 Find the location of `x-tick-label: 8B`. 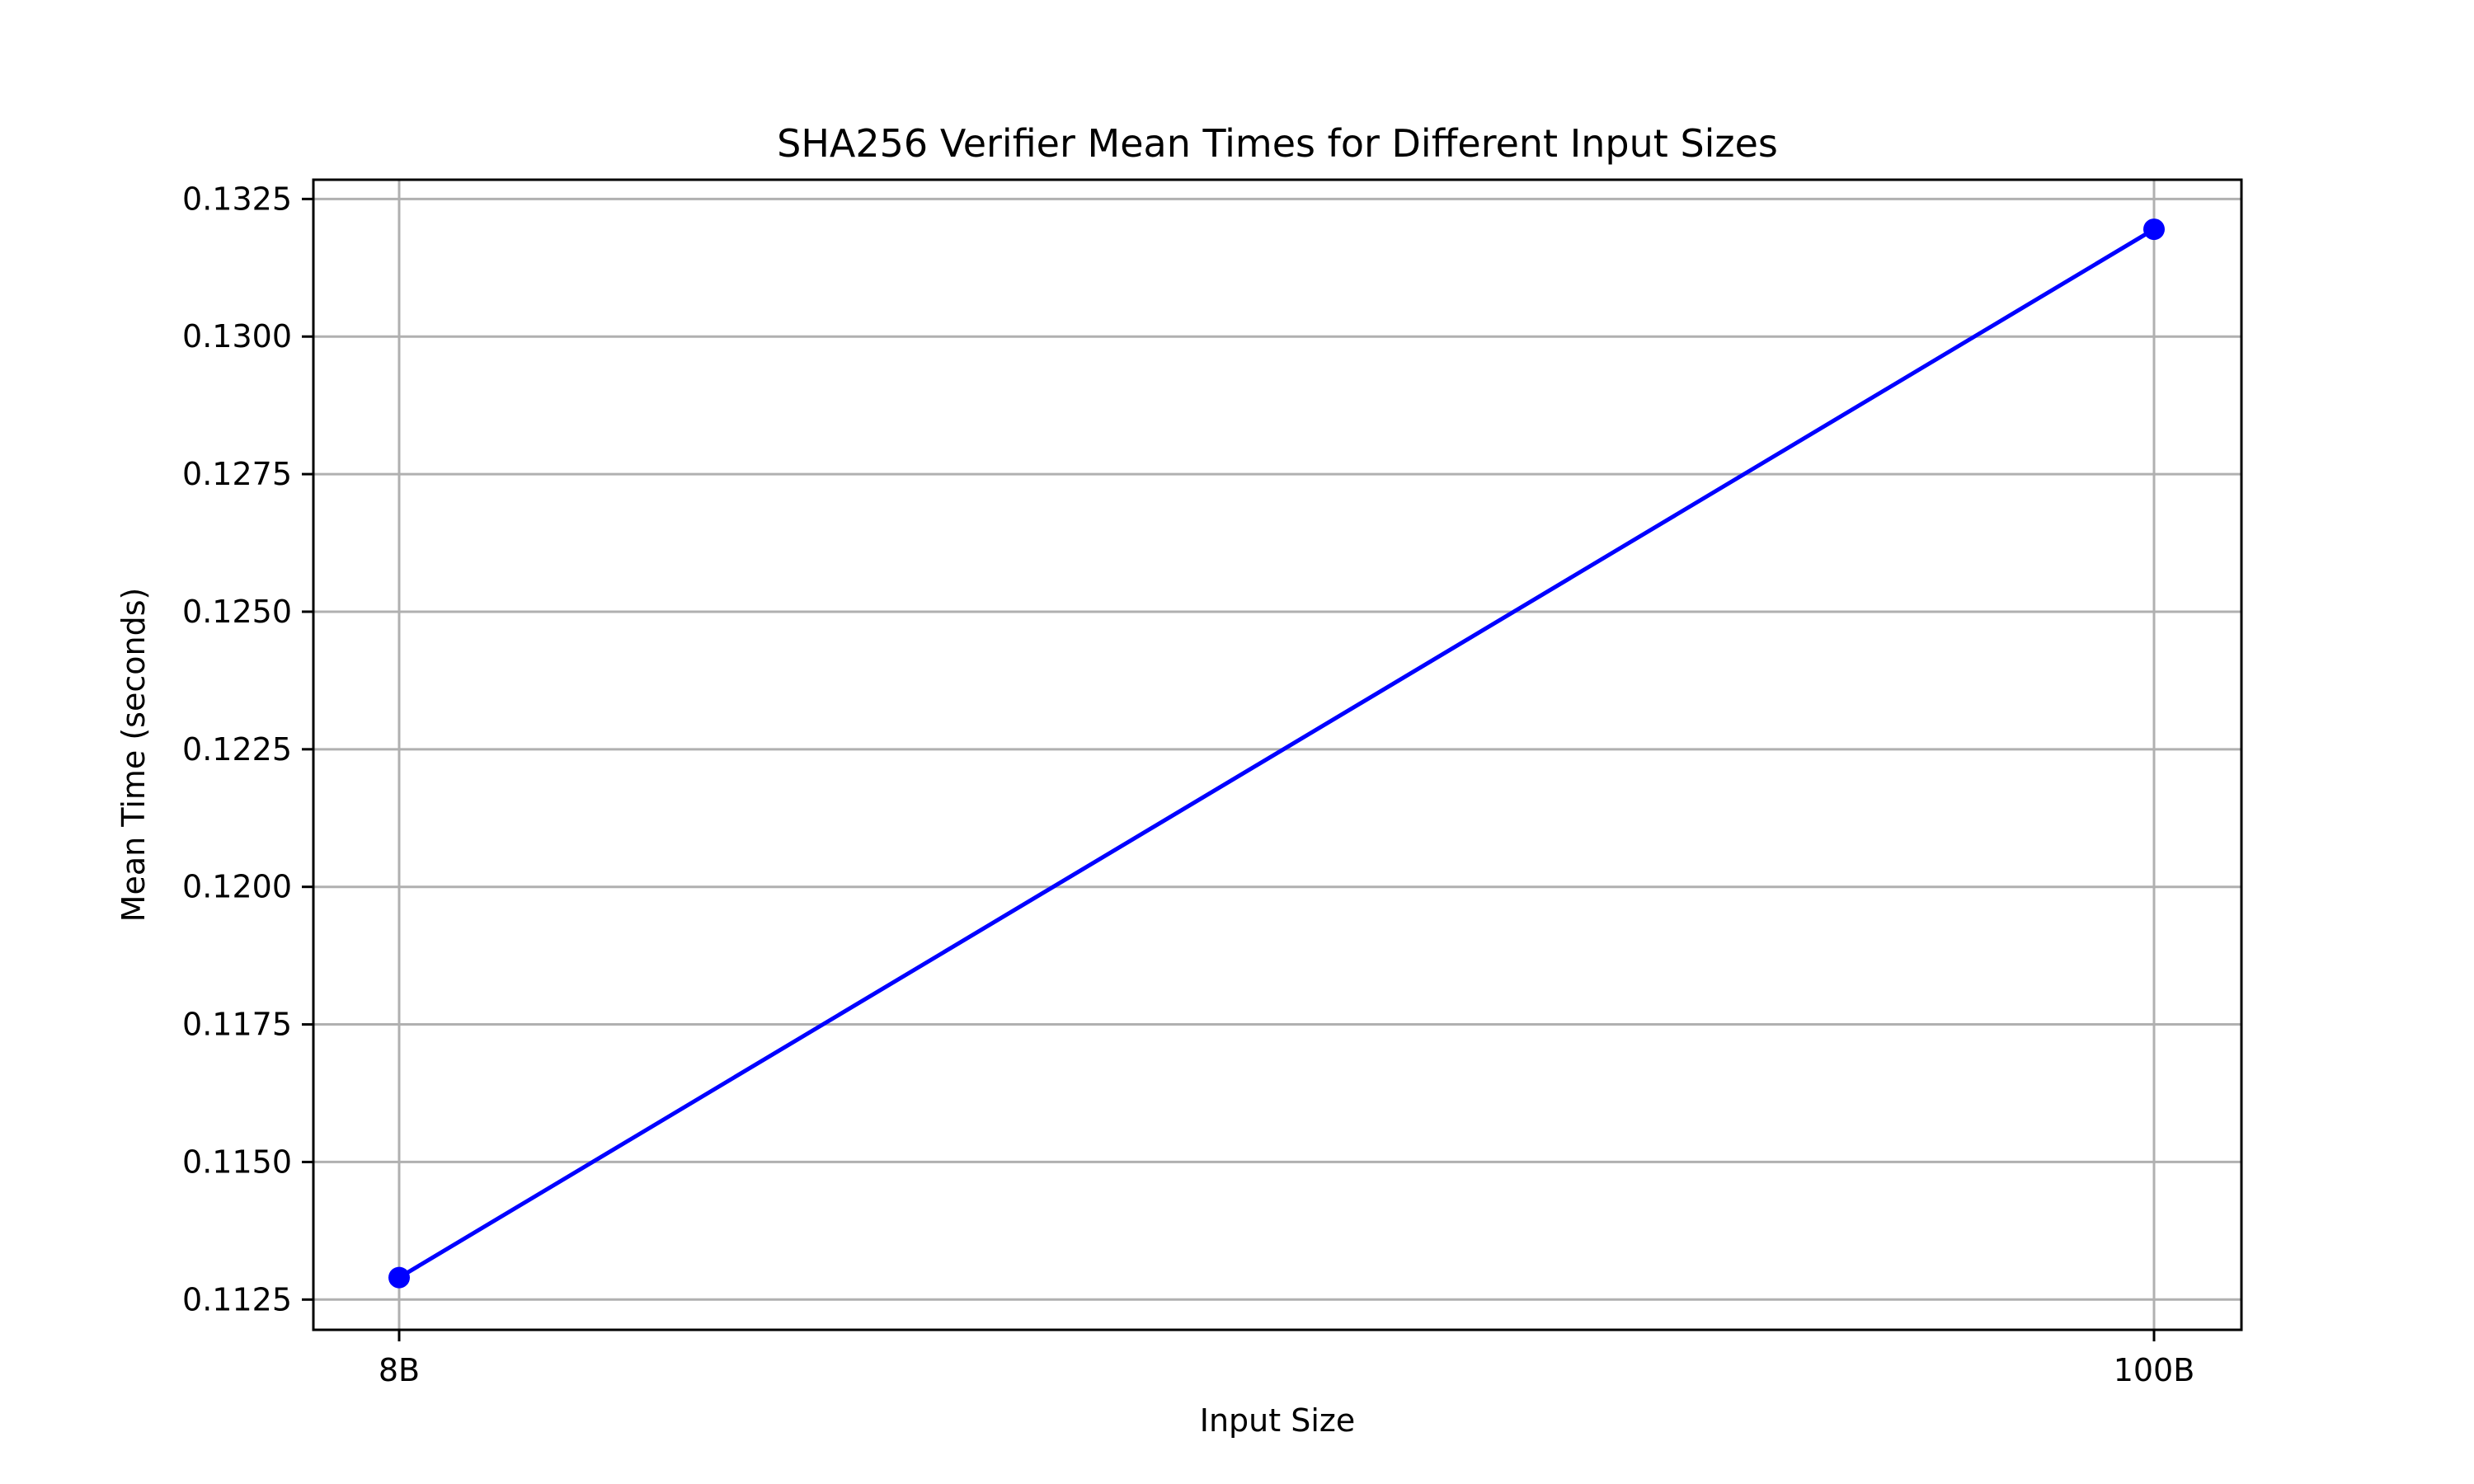

x-tick-label: 8B is located at coordinates (399, 1370).